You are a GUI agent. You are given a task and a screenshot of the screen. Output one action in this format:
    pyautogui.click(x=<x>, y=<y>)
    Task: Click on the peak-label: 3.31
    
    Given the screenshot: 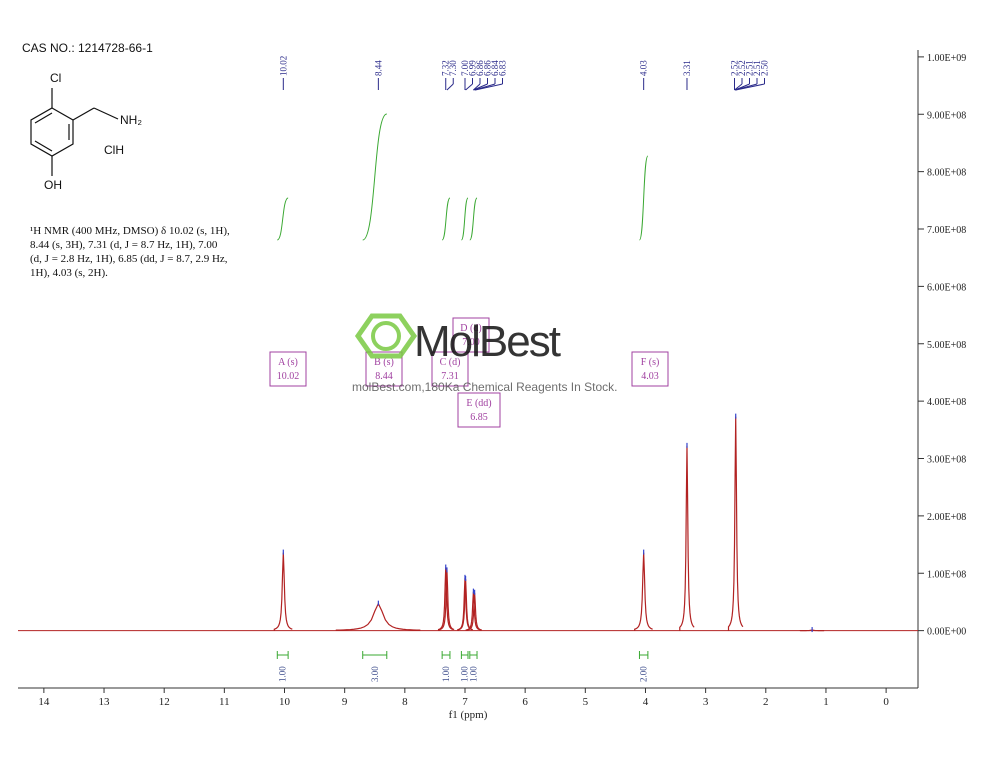 What is the action you would take?
    pyautogui.click(x=687, y=68)
    